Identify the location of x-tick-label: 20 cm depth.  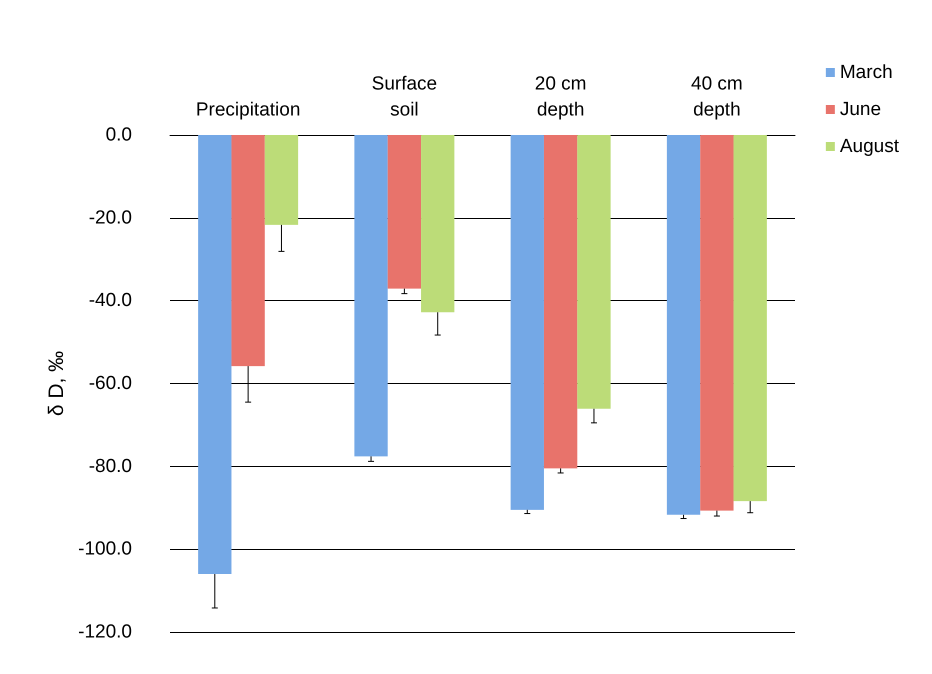
(560, 97).